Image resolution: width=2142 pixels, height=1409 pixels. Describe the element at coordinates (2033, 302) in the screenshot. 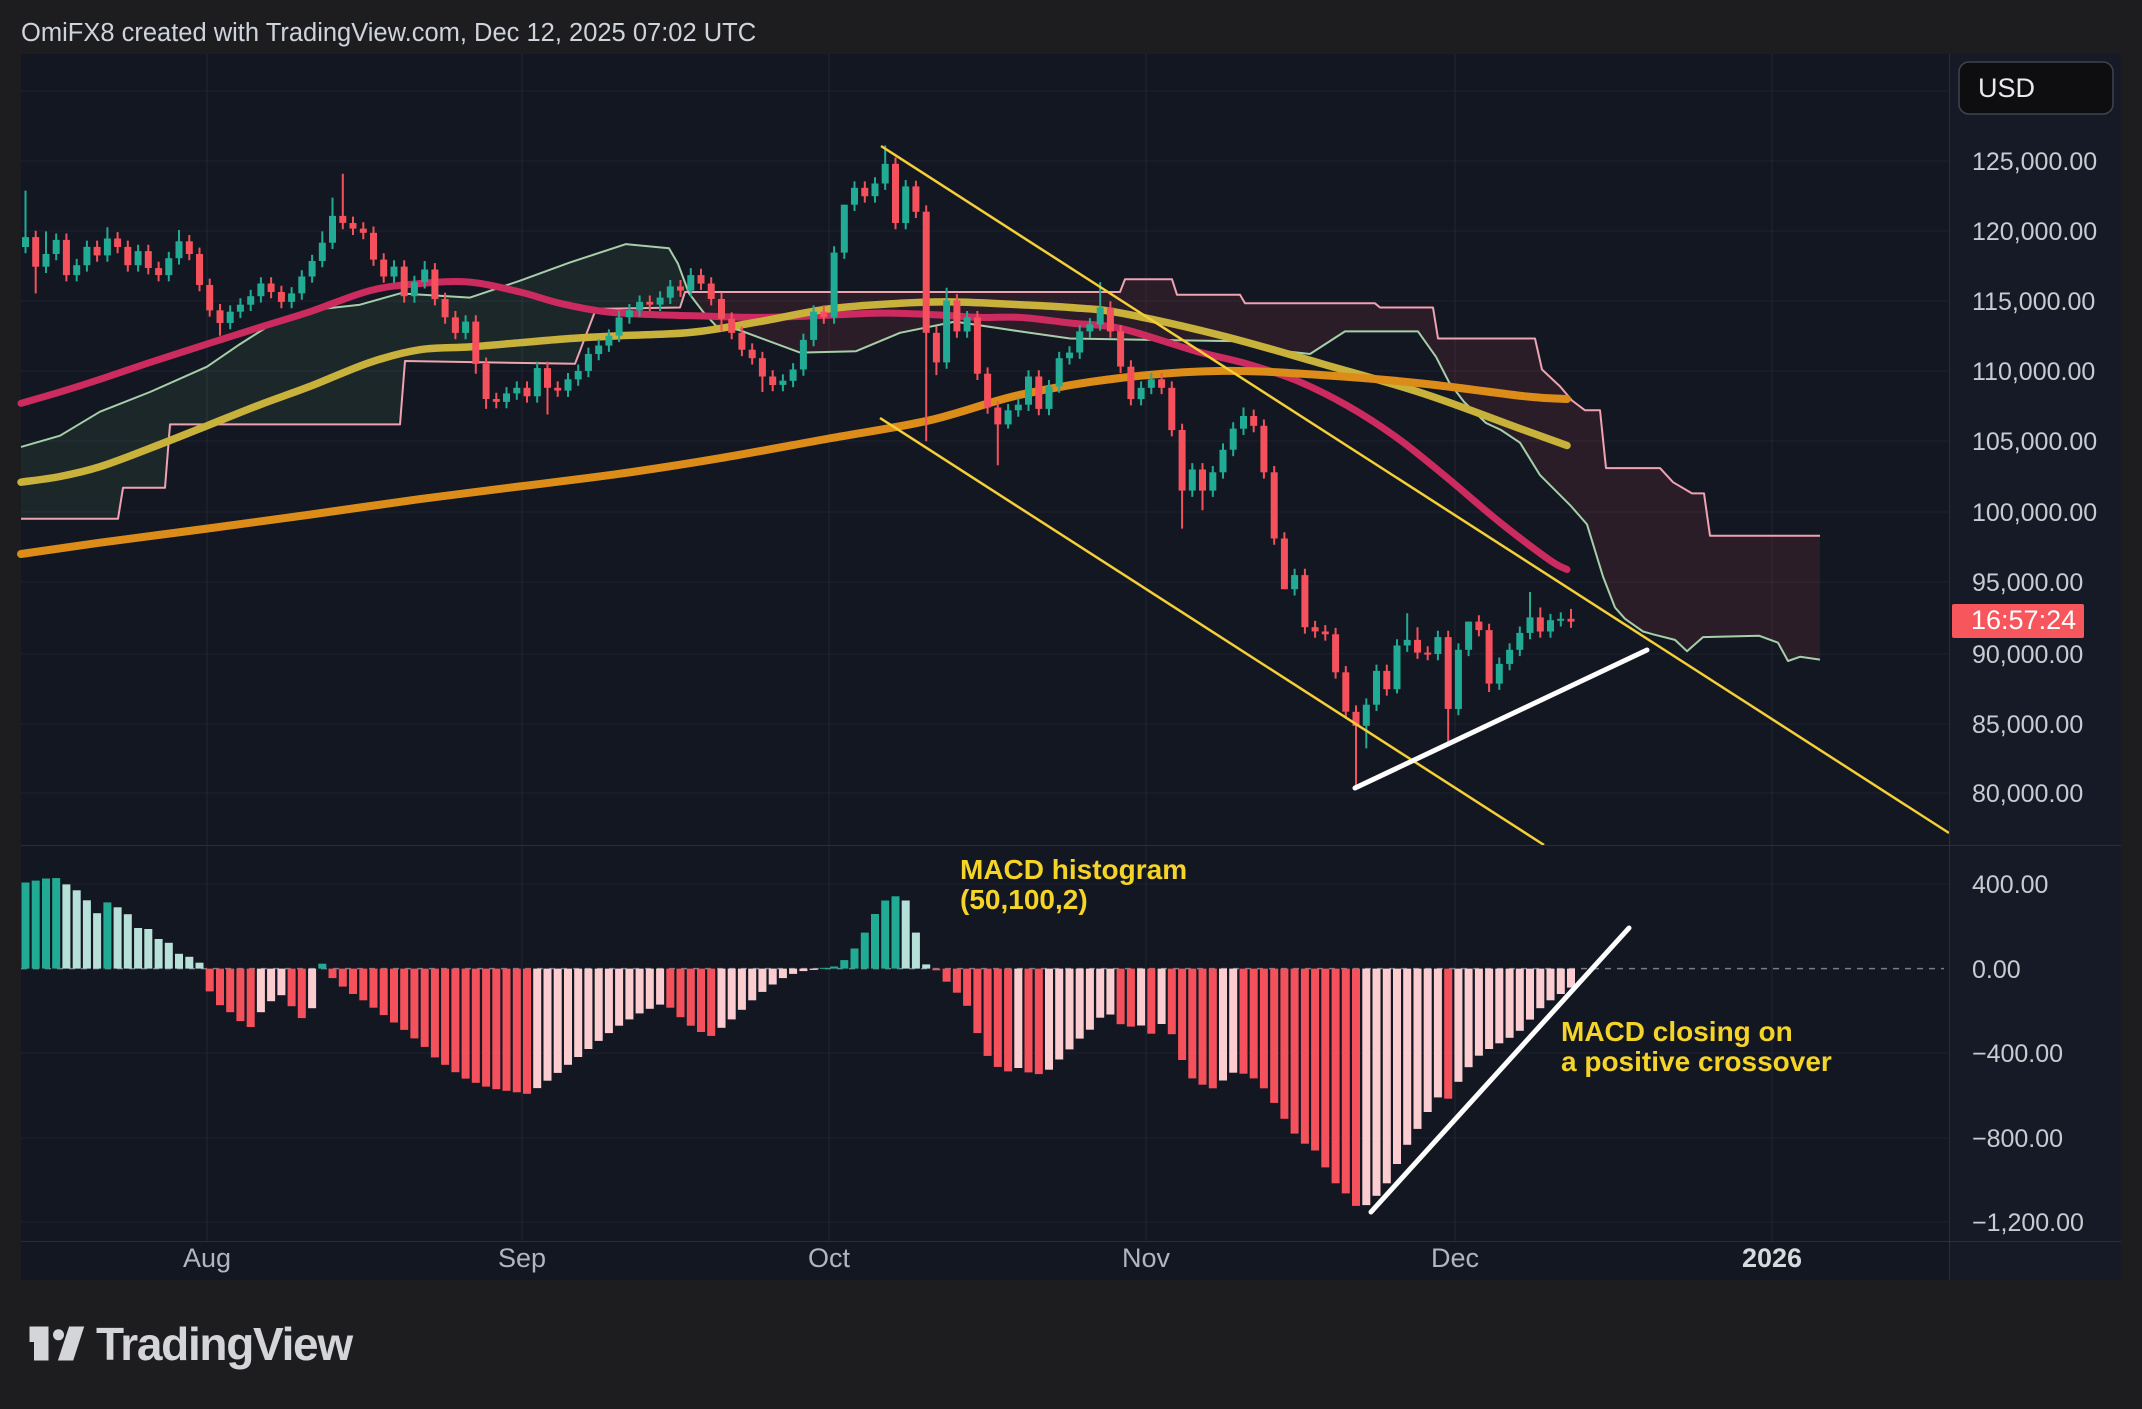

I see `svg-text: 115,000.00` at that location.